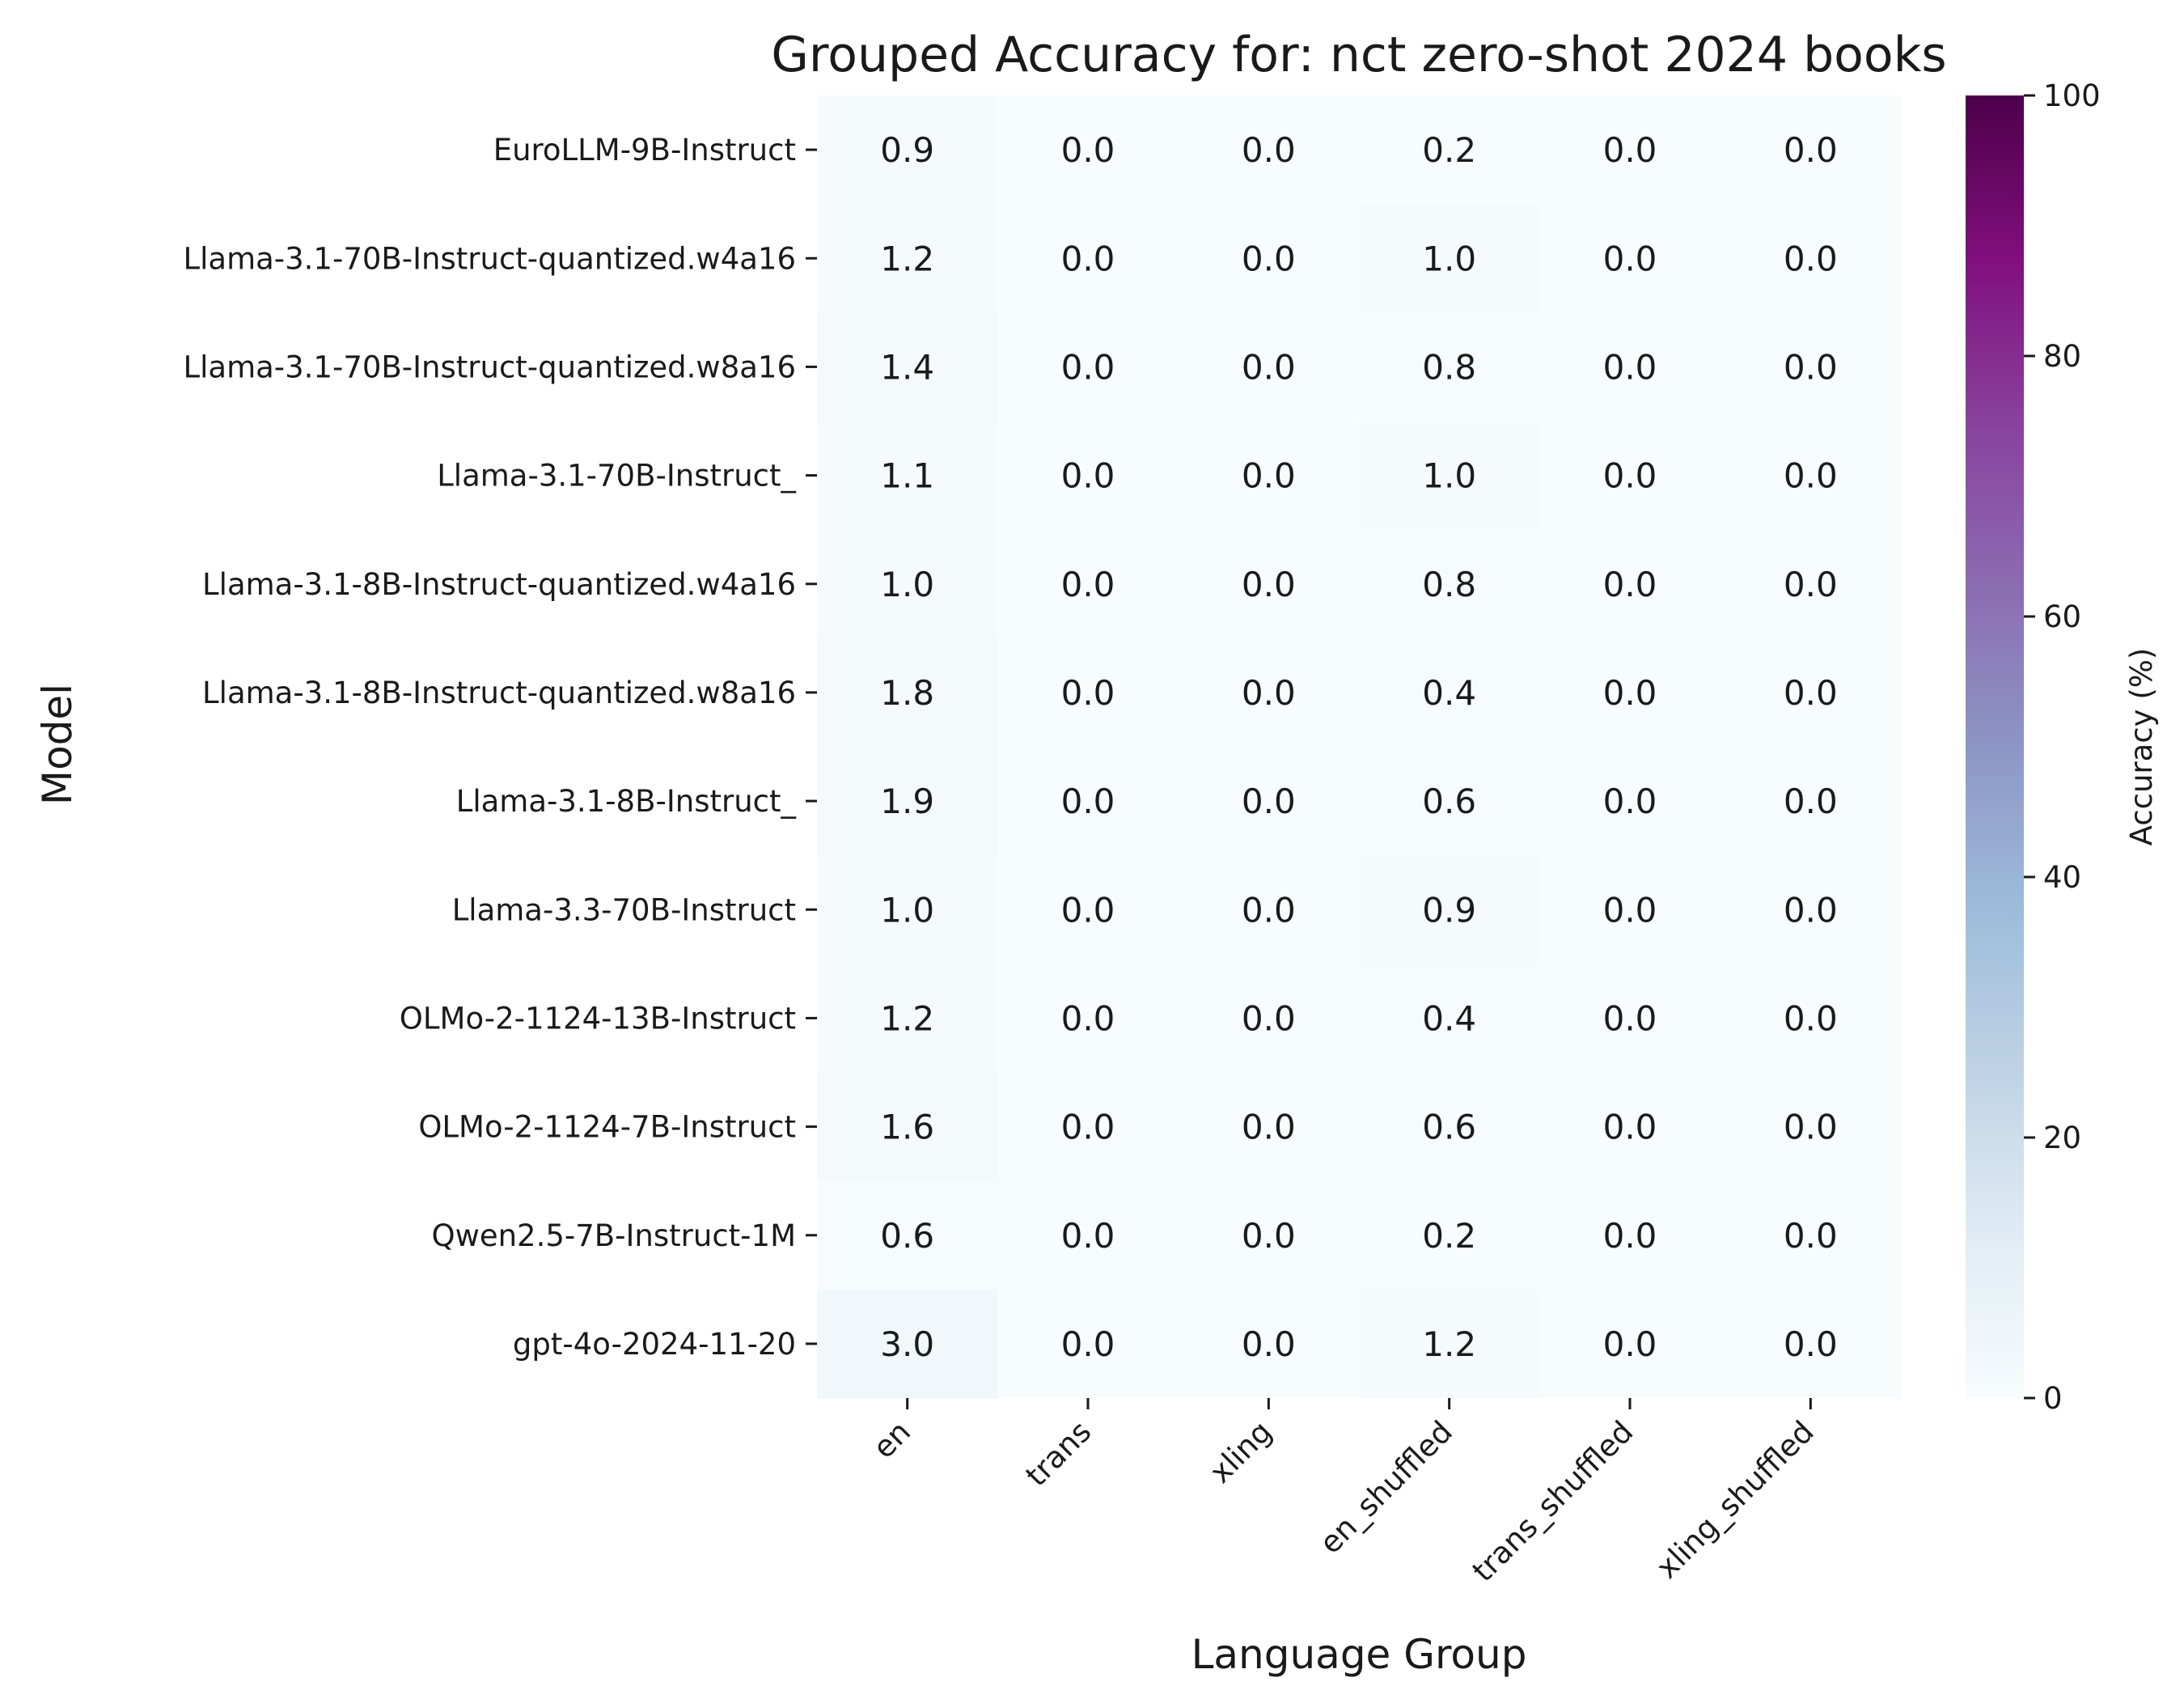 This screenshot has height=1699, width=2184. Describe the element at coordinates (624, 909) in the screenshot. I see `y-tick-label: Llama-3.3-70B-Instruct` at that location.